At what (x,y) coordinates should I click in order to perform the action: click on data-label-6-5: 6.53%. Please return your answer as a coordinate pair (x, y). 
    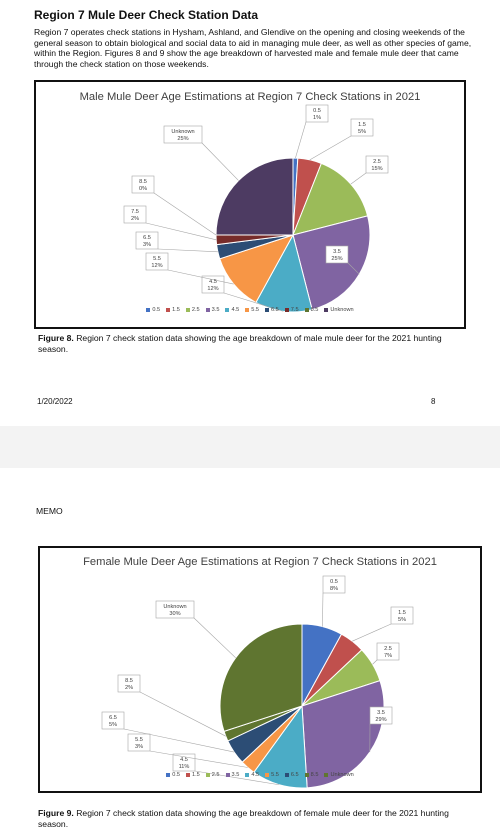
    Looking at the image, I should click on (147, 240).